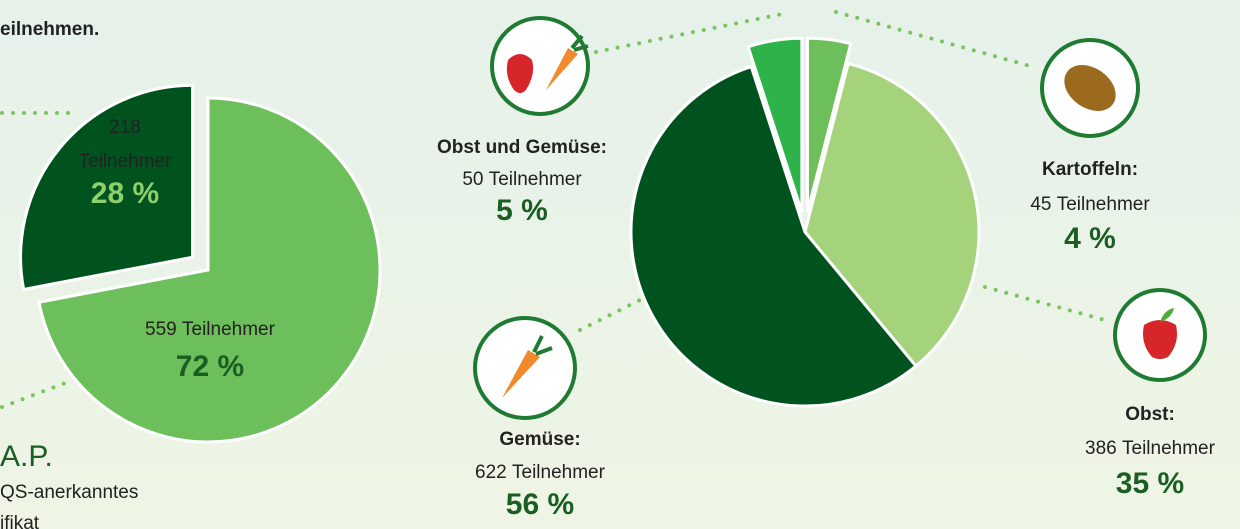  I want to click on count-number: 50, so click(472, 179).